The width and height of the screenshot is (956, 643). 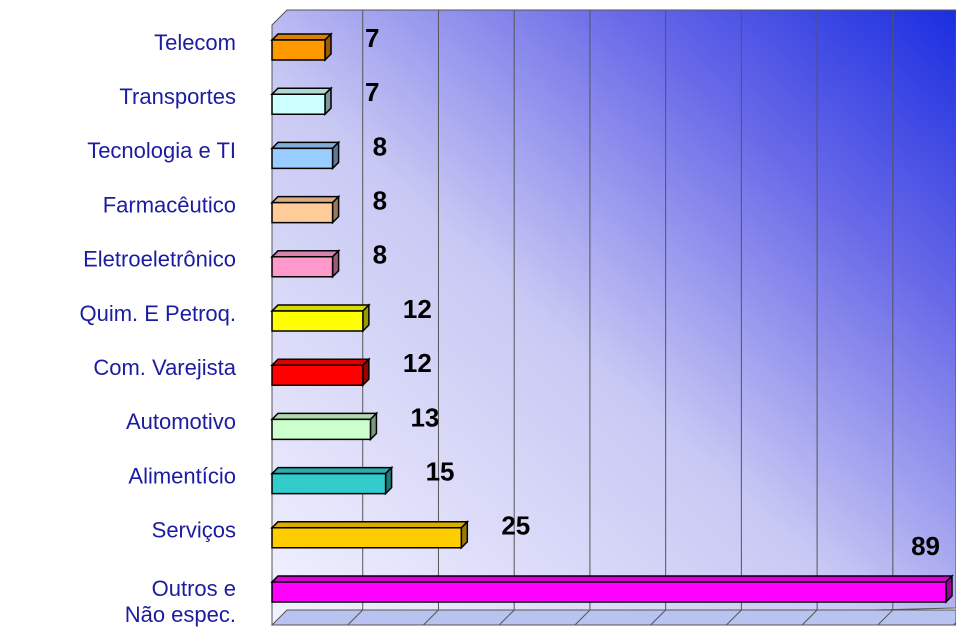 What do you see at coordinates (161, 150) in the screenshot?
I see `y-tick-label: Tecnologia e TI` at bounding box center [161, 150].